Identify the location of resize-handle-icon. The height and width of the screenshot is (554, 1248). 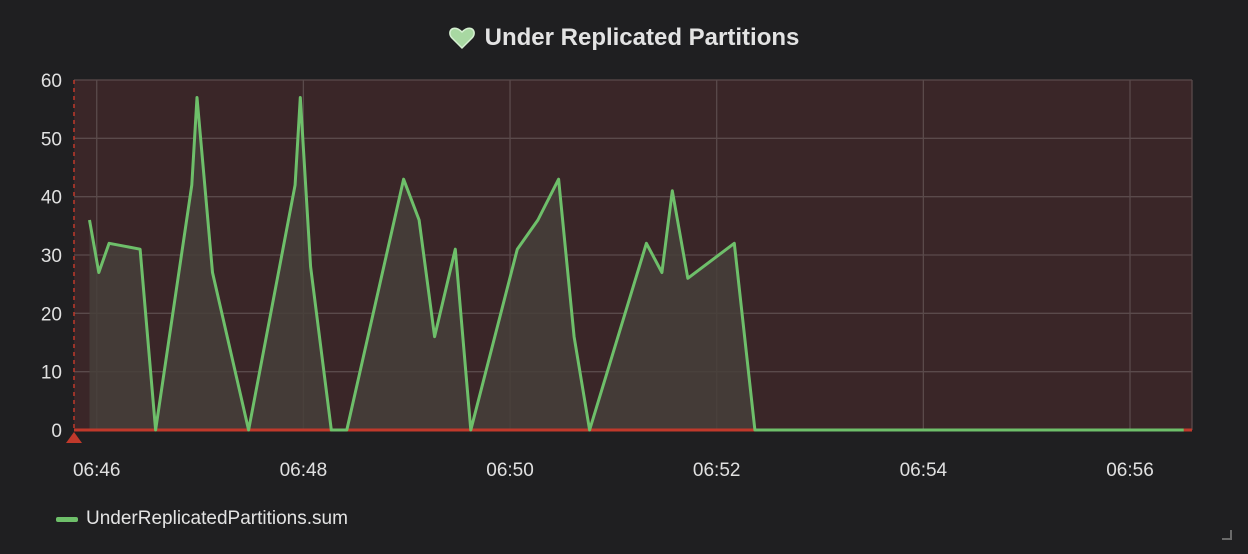
(1227, 535).